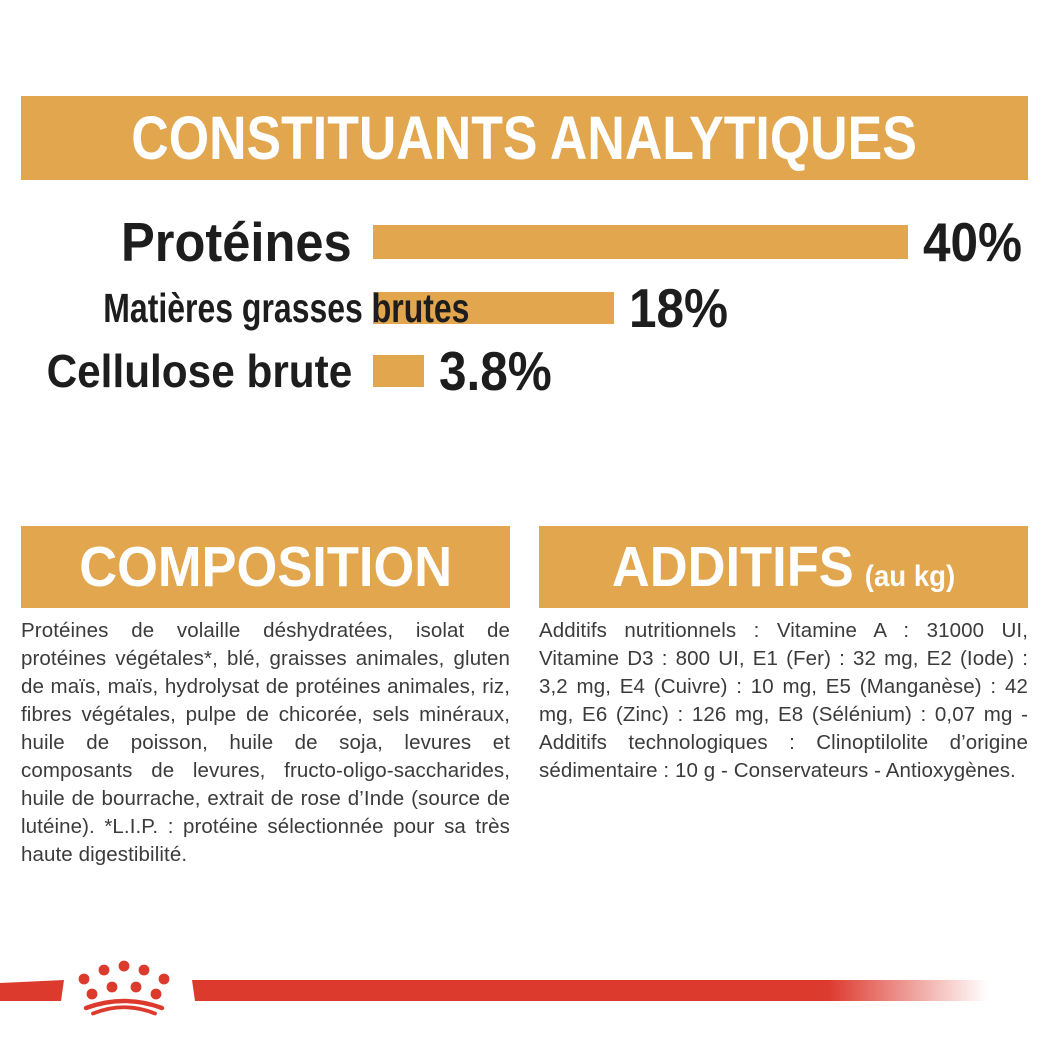 The image size is (1049, 1049). Describe the element at coordinates (493, 308) in the screenshot. I see `bar-fat` at that location.